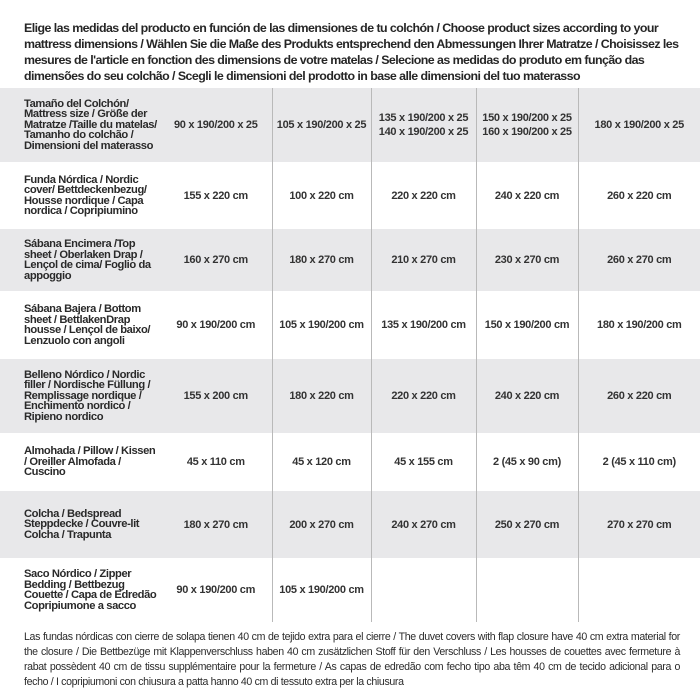 This screenshot has width=700, height=700. Describe the element at coordinates (423, 125) in the screenshot. I see `header-size: 135 x 190/200 x 25 140 x 190/200 x 25` at that location.